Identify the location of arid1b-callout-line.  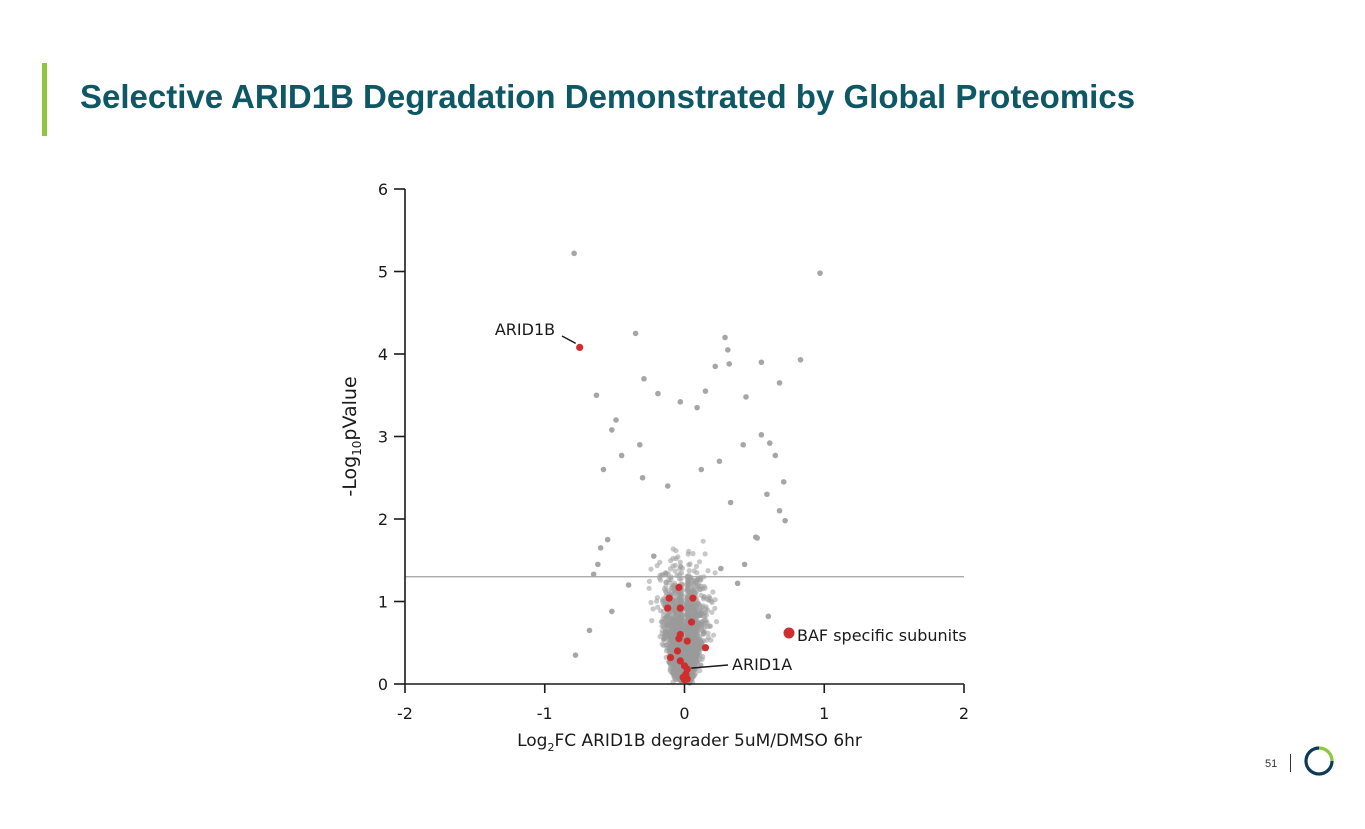
(569, 340).